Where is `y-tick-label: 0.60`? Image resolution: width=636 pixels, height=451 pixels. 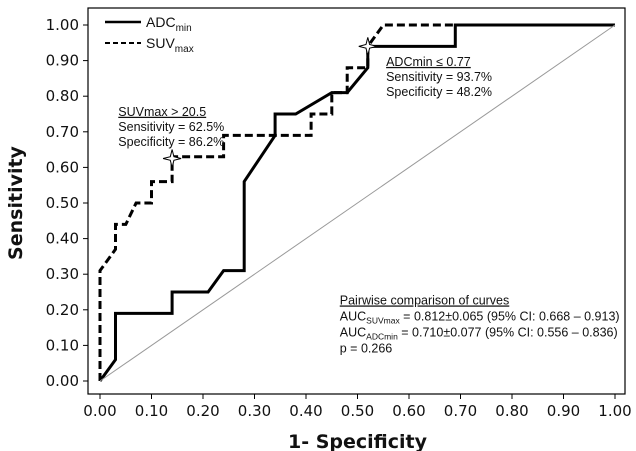
y-tick-label: 0.60 is located at coordinates (62, 167).